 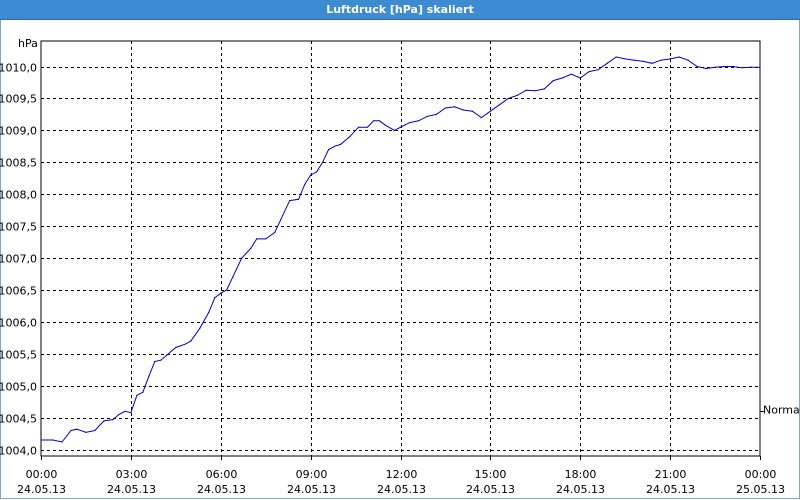 I want to click on y-axis-label: hPa, so click(x=28, y=43).